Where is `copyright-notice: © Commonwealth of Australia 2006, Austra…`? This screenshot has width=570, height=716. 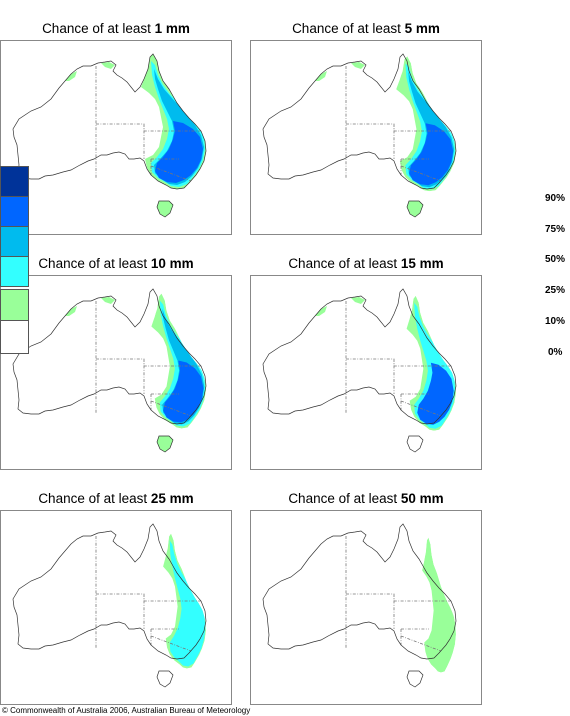 copyright-notice: © Commonwealth of Australia 2006, Austra… is located at coordinates (126, 710).